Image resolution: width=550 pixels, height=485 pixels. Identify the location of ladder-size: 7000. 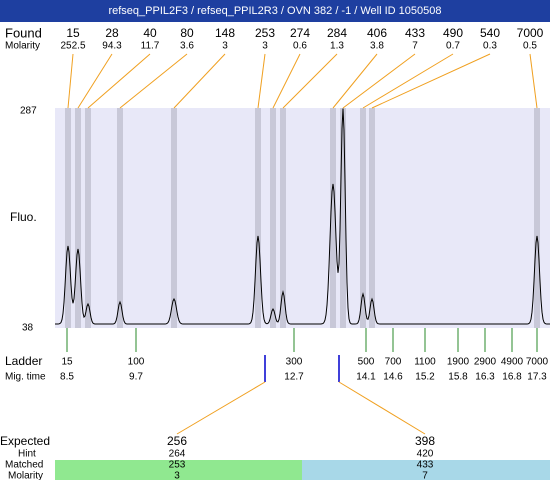
(537, 362).